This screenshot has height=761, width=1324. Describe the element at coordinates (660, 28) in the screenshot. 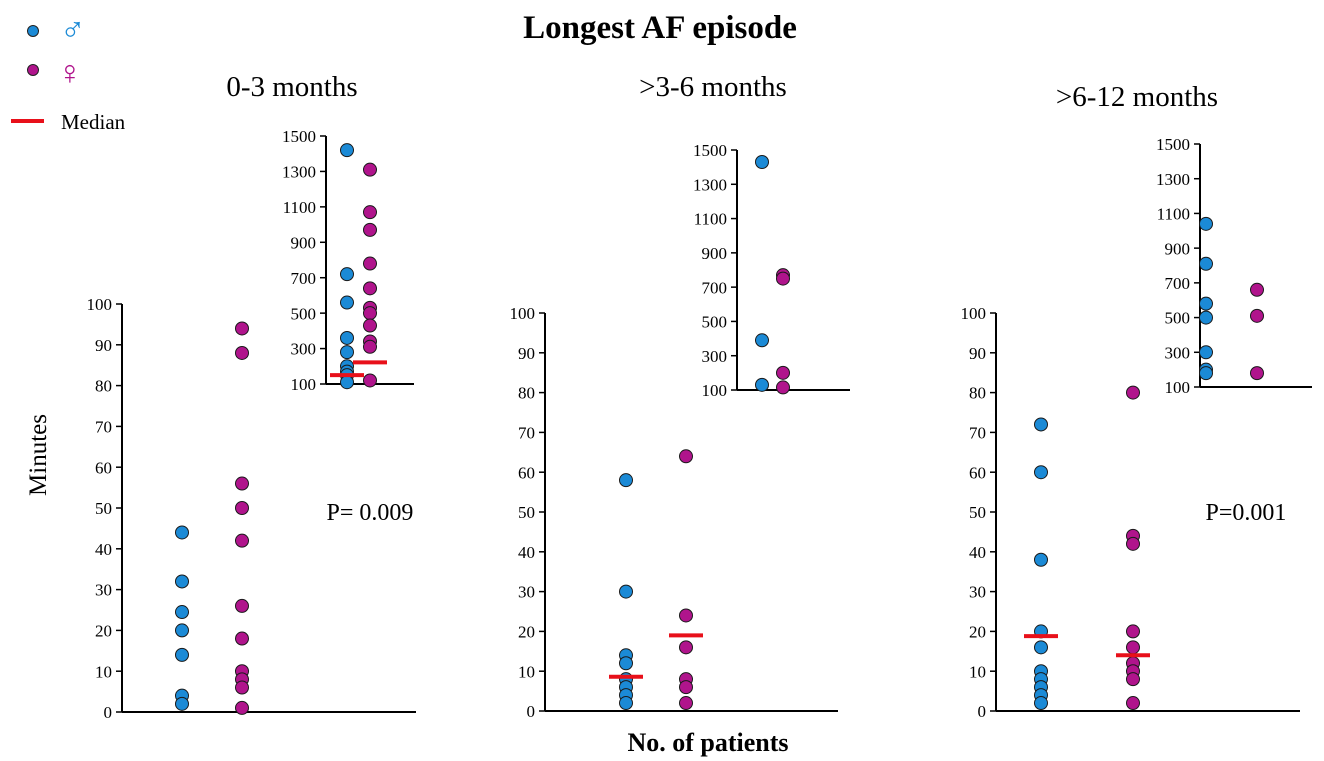

I see `figure-title: Longest AF episode` at that location.